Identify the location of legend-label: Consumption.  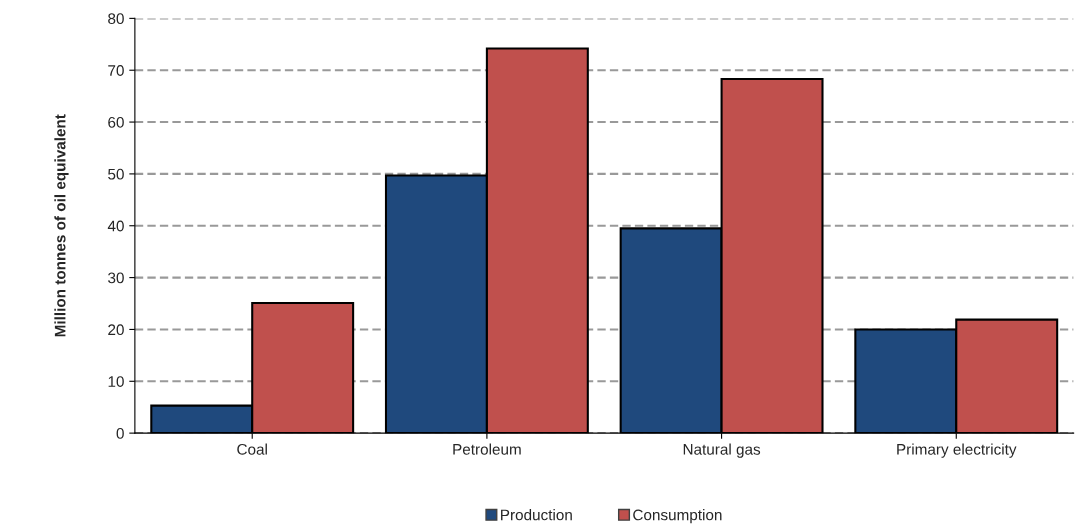
(677, 516).